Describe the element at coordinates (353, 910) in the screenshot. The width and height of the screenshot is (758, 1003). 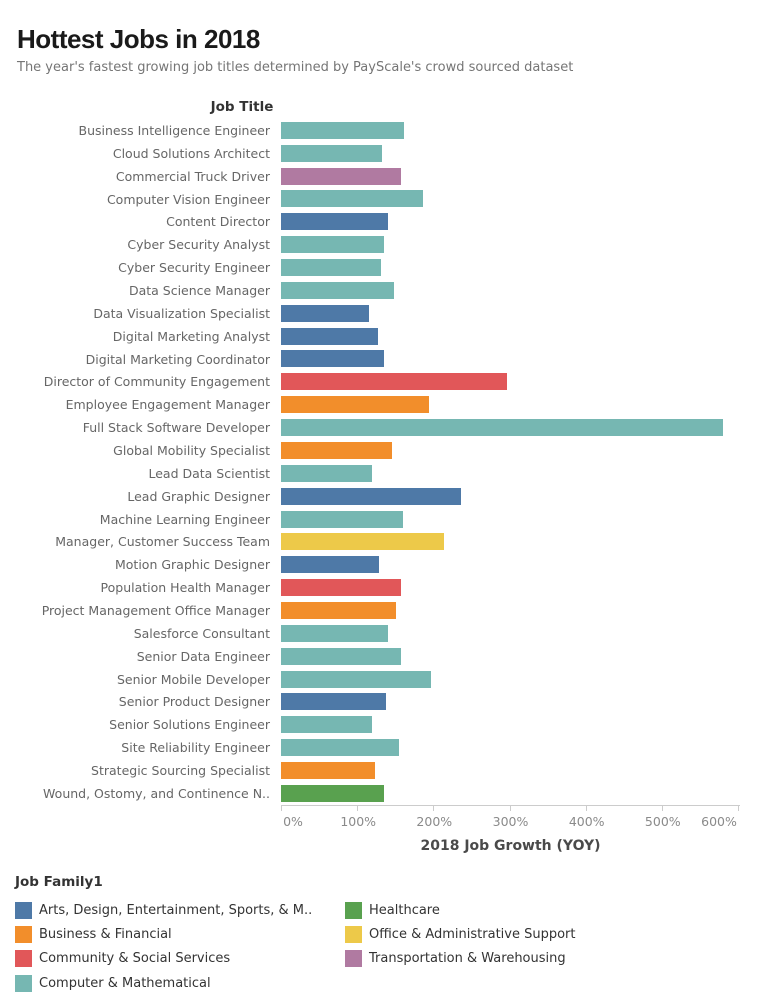
I see `legend-swatch-healthcare` at that location.